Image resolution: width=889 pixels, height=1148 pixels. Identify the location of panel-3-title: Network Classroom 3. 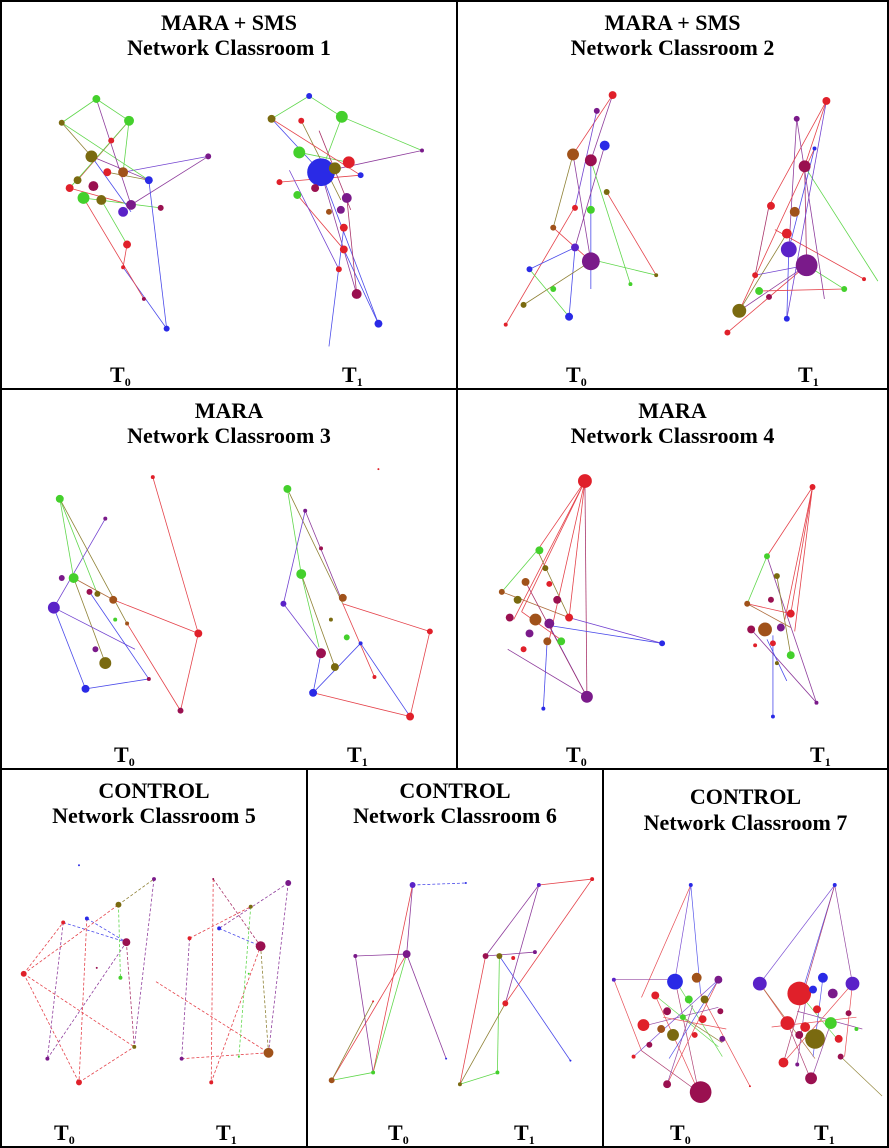
(229, 435).